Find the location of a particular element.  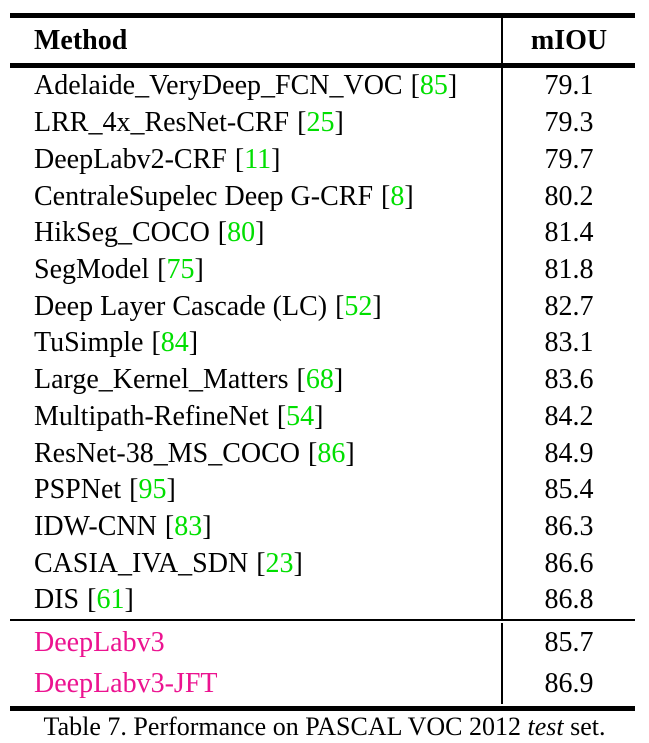

table-row: DeepLabv2-CRF [11] 79.7 is located at coordinates (322, 160).